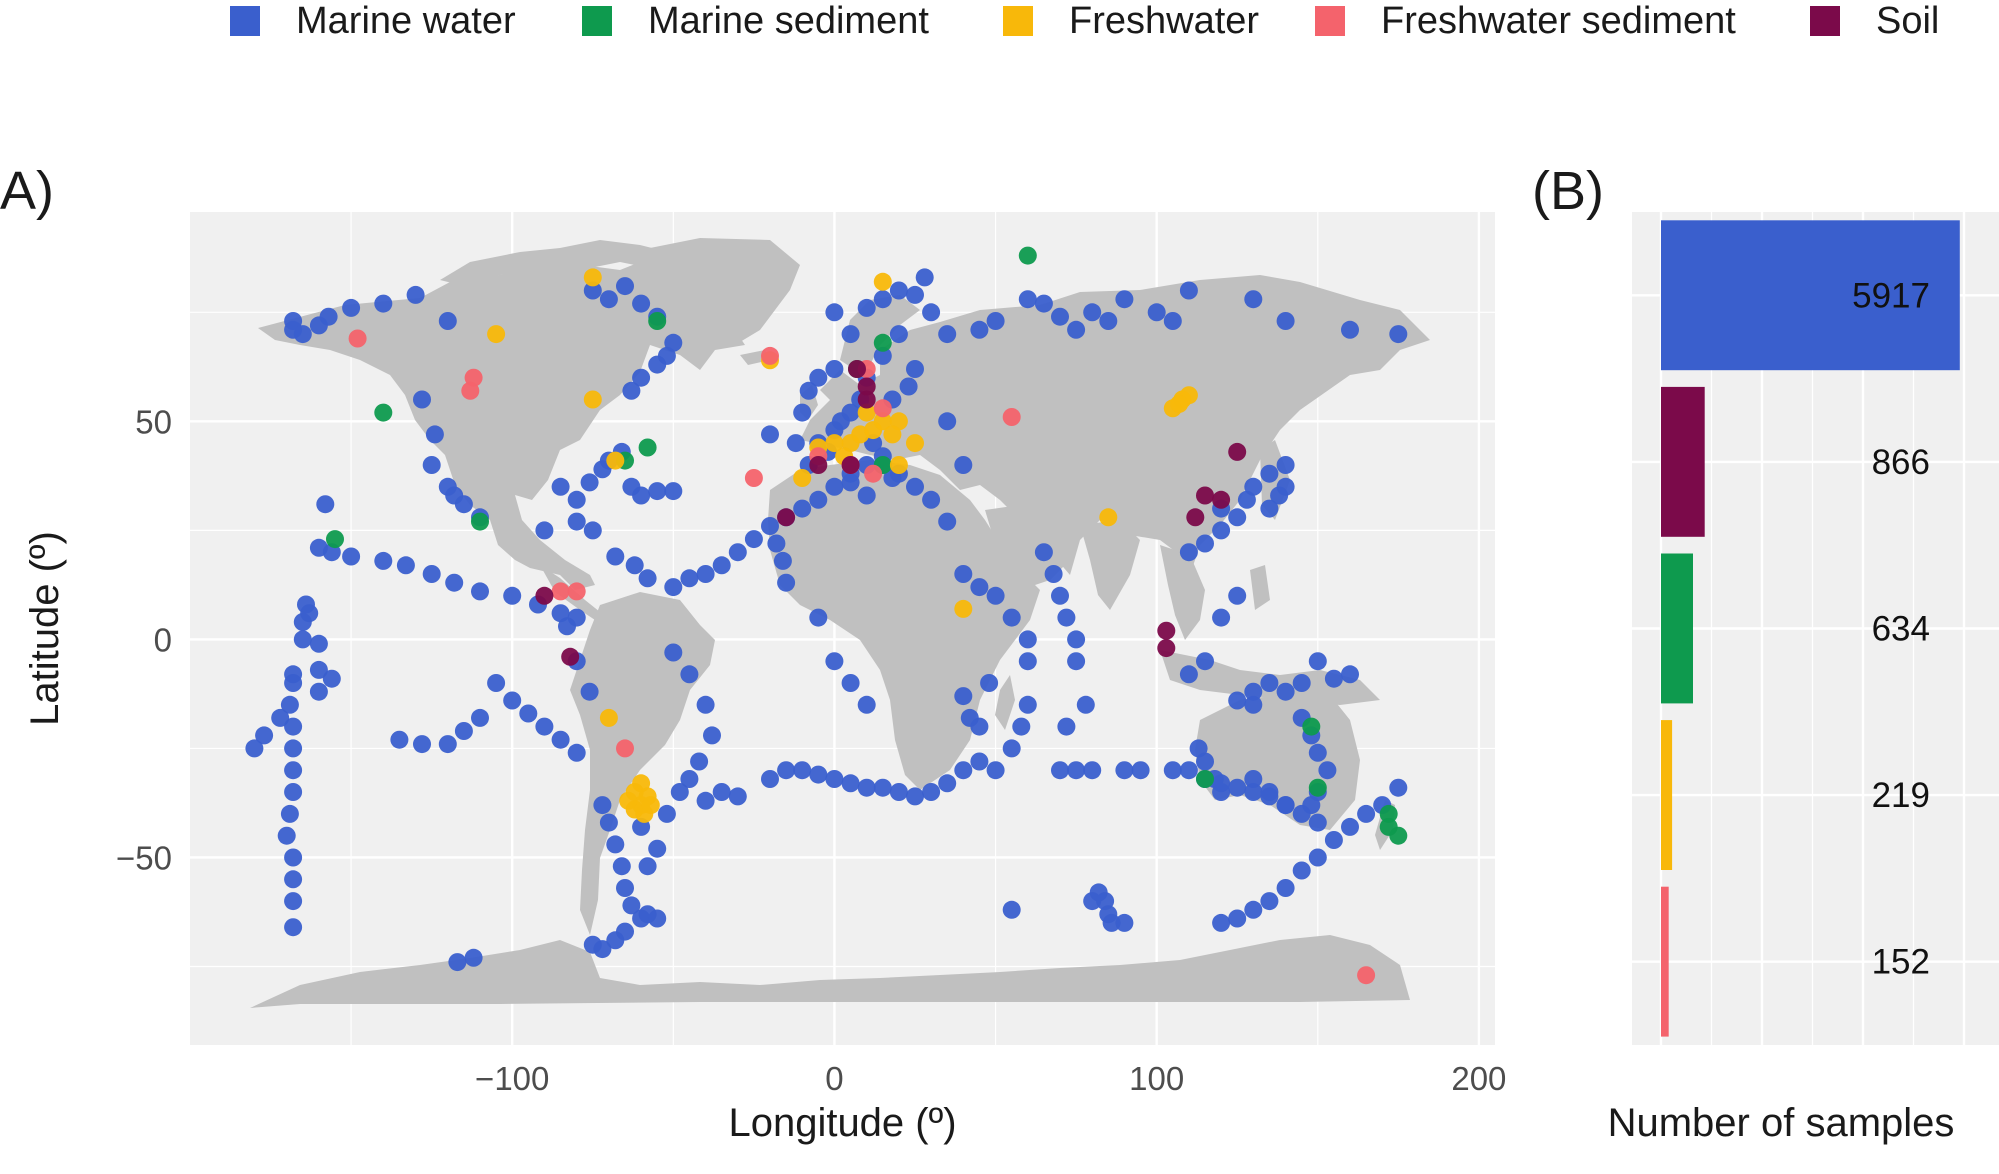 Image resolution: width=1999 pixels, height=1174 pixels. Describe the element at coordinates (1891, 628) in the screenshot. I see `bar-value-labels: 5917 866 634 219 152` at that location.